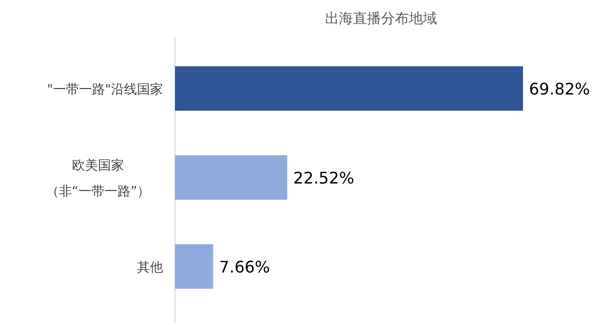 The image size is (607, 332). What do you see at coordinates (244, 267) in the screenshot?
I see `data-label: 7.66%` at bounding box center [244, 267].